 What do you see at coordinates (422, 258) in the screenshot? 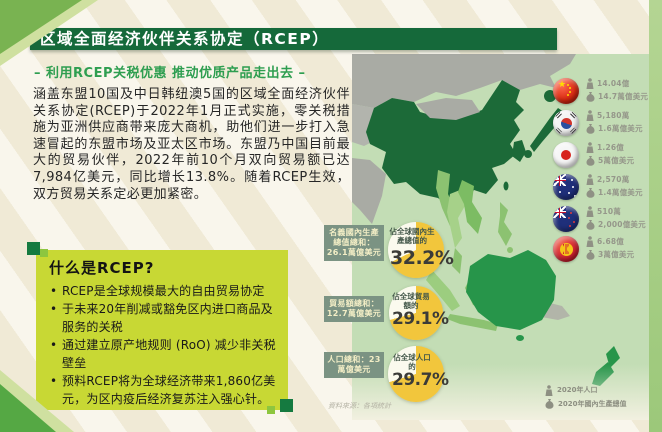
I see `gdp-share-percent: 32.2%` at bounding box center [422, 258].